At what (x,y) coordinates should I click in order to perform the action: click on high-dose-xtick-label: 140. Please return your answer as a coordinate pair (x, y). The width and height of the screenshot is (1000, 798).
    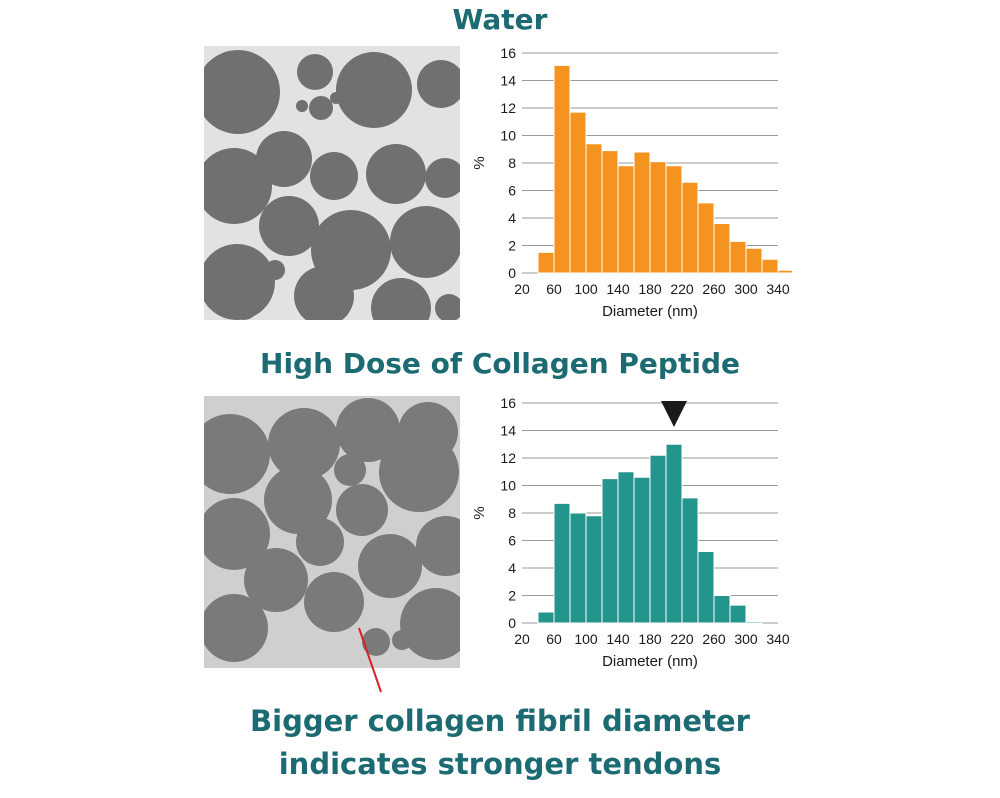
    Looking at the image, I should click on (618, 639).